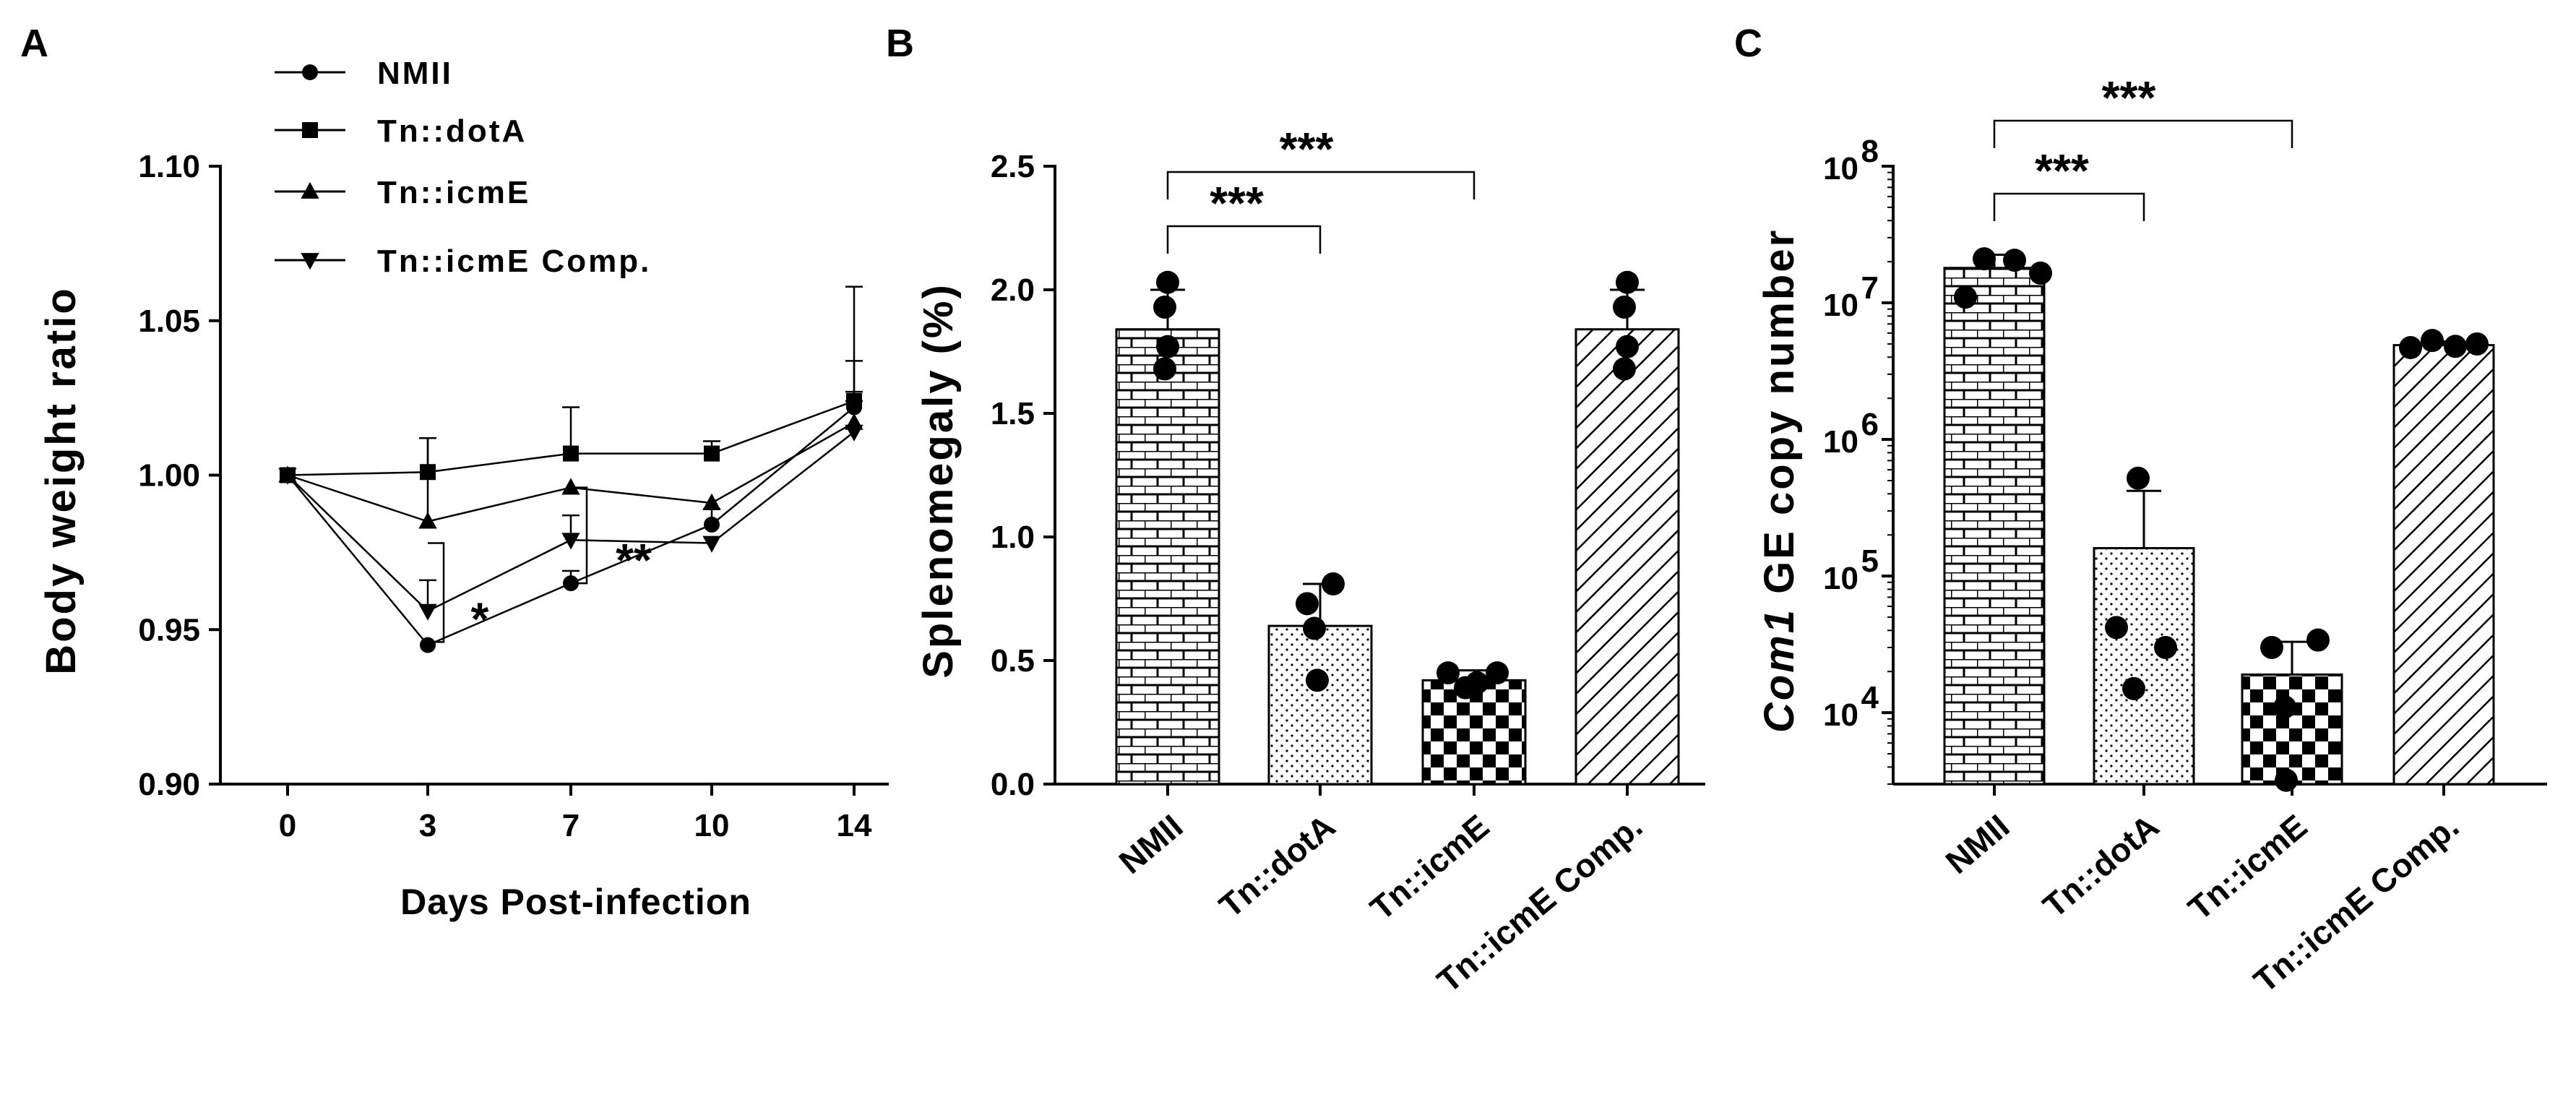 This screenshot has width=2576, height=1097. What do you see at coordinates (169, 784) in the screenshot?
I see `panel-a-y-tick-label: 0.90` at bounding box center [169, 784].